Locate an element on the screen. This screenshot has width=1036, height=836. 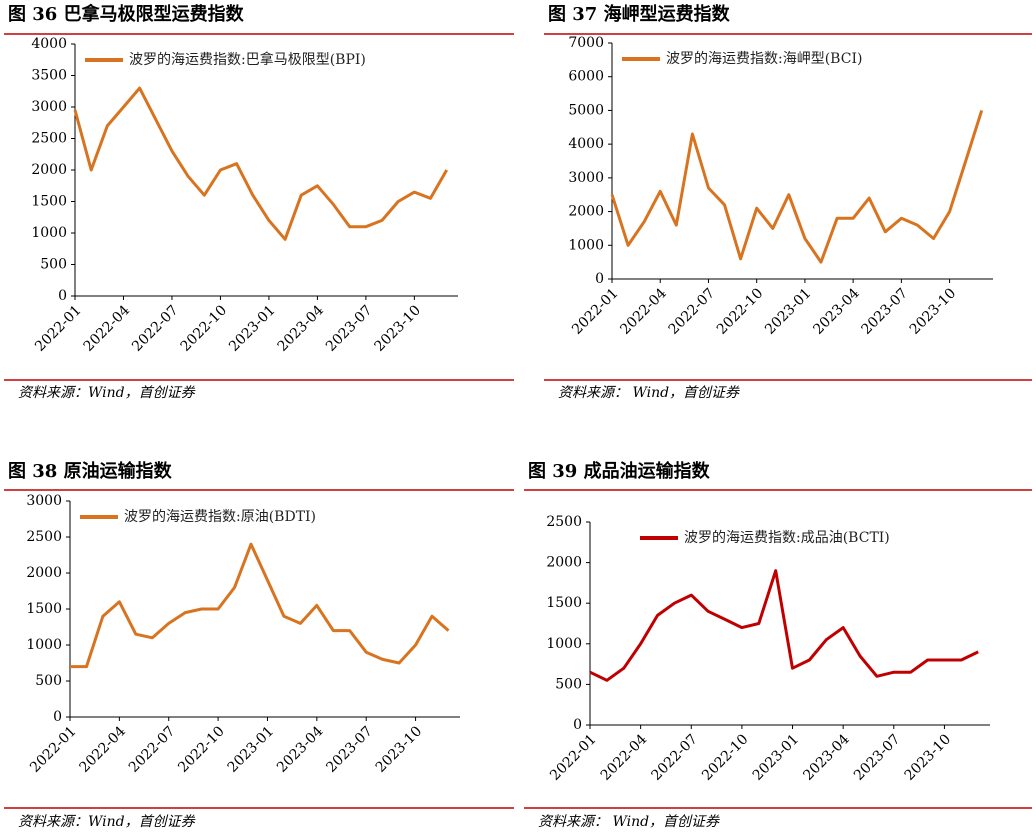
legend-label: 波罗的海运费指数:原油(BDTI) is located at coordinates (220, 517).